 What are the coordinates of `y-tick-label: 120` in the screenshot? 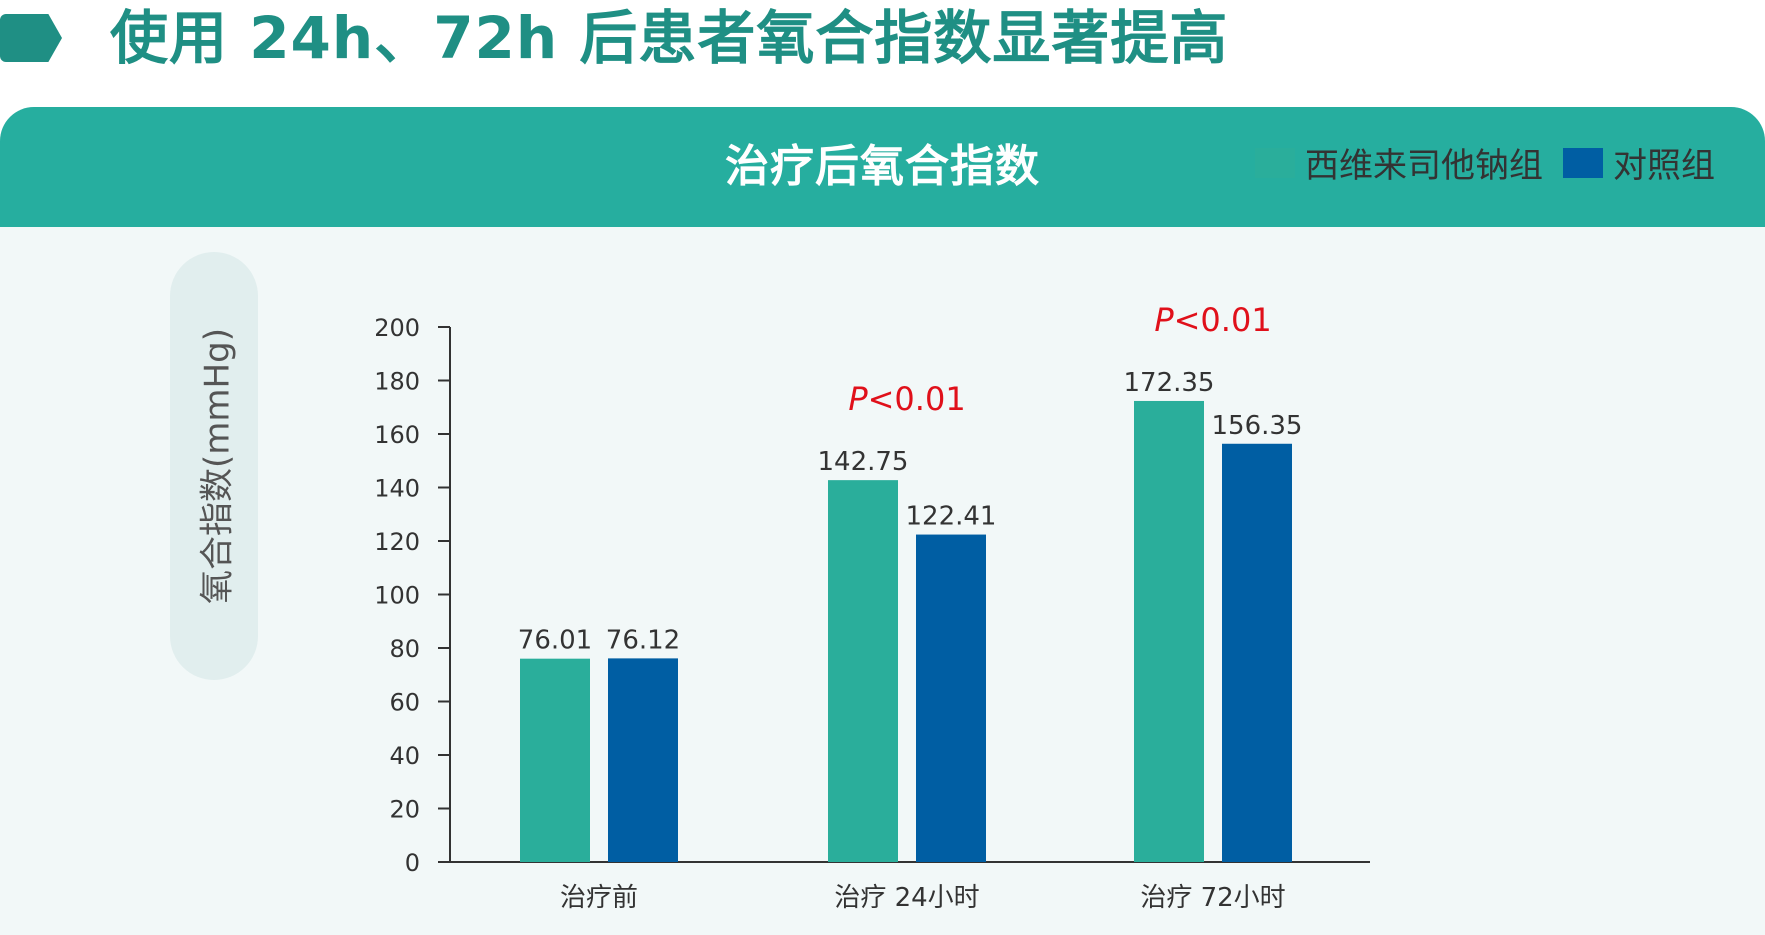 It's located at (397, 542).